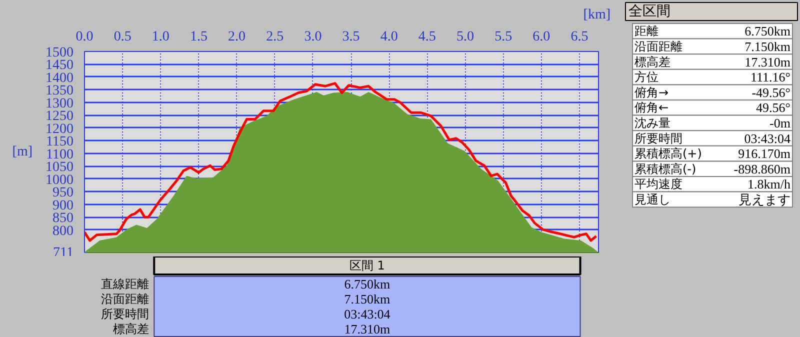 The width and height of the screenshot is (800, 337). What do you see at coordinates (541, 37) in the screenshot?
I see `x-tick-label: 6.0` at bounding box center [541, 37].